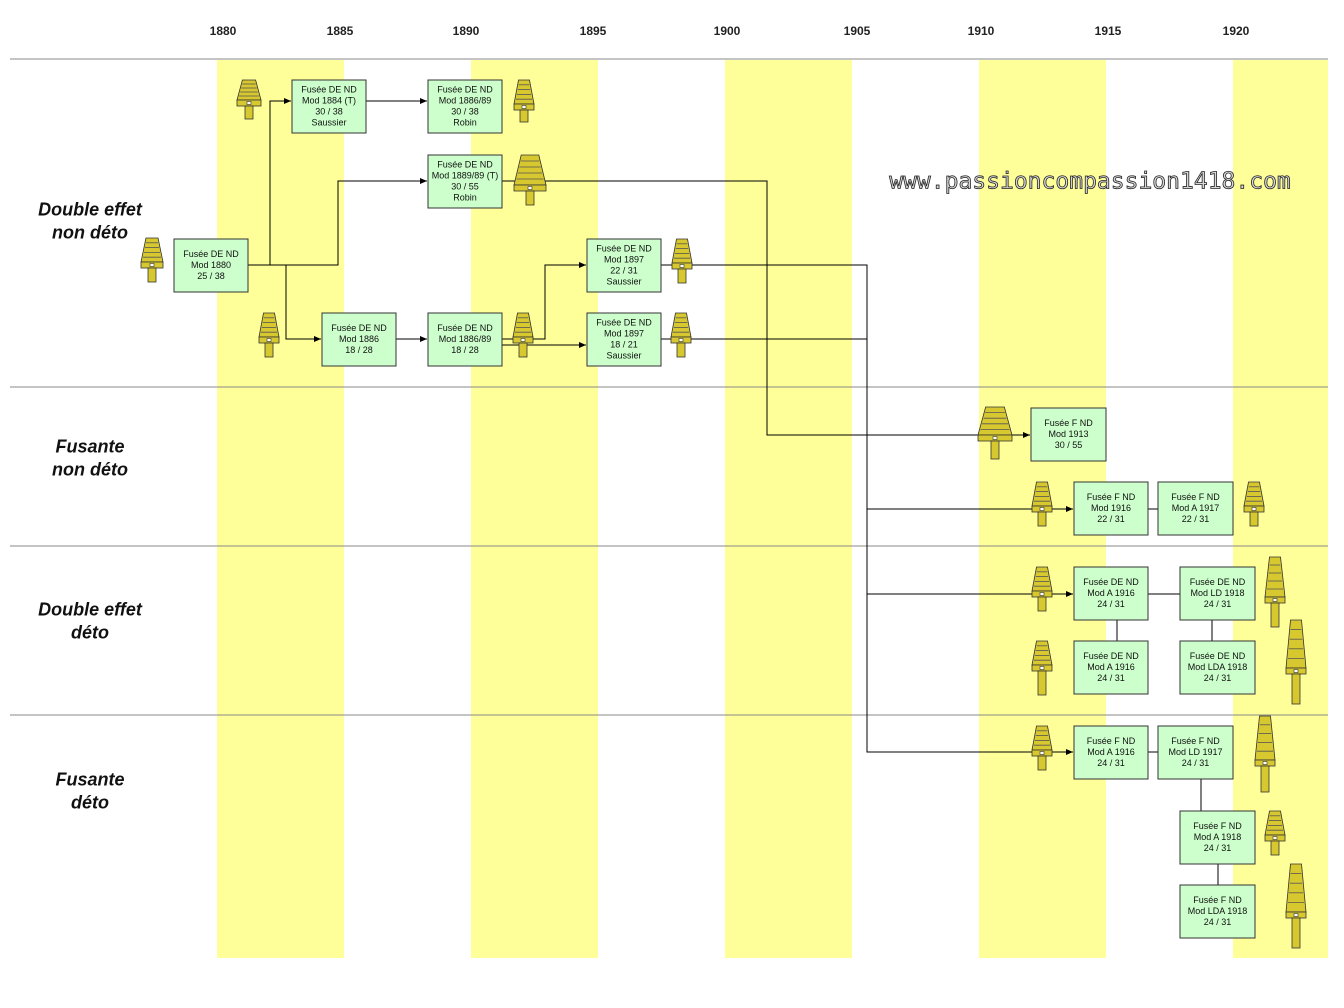 Image resolution: width=1344 pixels, height=1008 pixels. Describe the element at coordinates (1218, 911) in the screenshot. I see `box-text: Mod LDA 1918` at that location.